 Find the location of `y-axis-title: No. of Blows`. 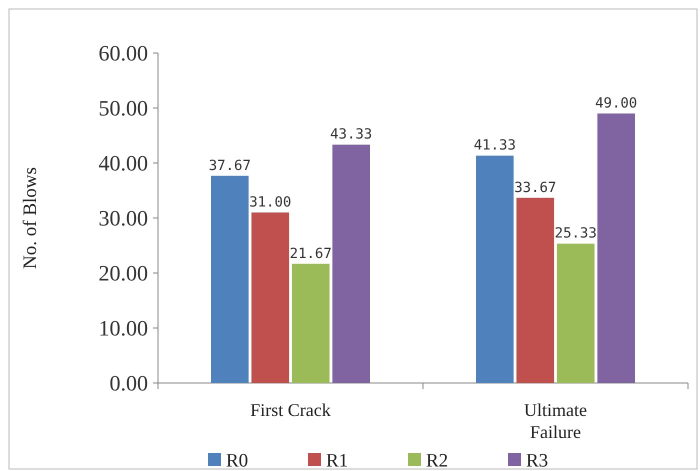

y-axis-title: No. of Blows is located at coordinates (30, 218).